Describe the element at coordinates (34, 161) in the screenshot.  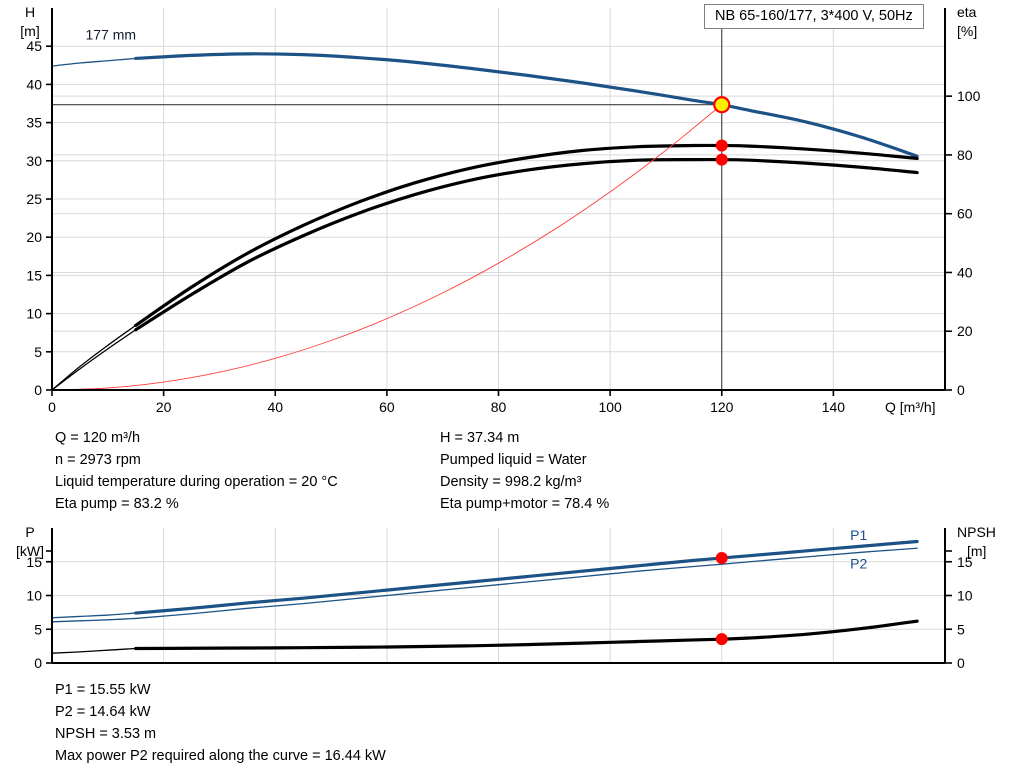
I see `tick-label-head-30: 30` at that location.